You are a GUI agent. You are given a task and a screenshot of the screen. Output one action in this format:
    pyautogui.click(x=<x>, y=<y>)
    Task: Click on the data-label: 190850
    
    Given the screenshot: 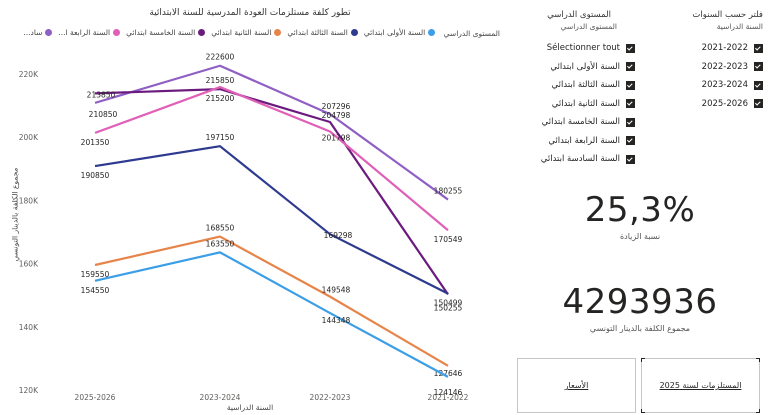 What is the action you would take?
    pyautogui.click(x=95, y=175)
    